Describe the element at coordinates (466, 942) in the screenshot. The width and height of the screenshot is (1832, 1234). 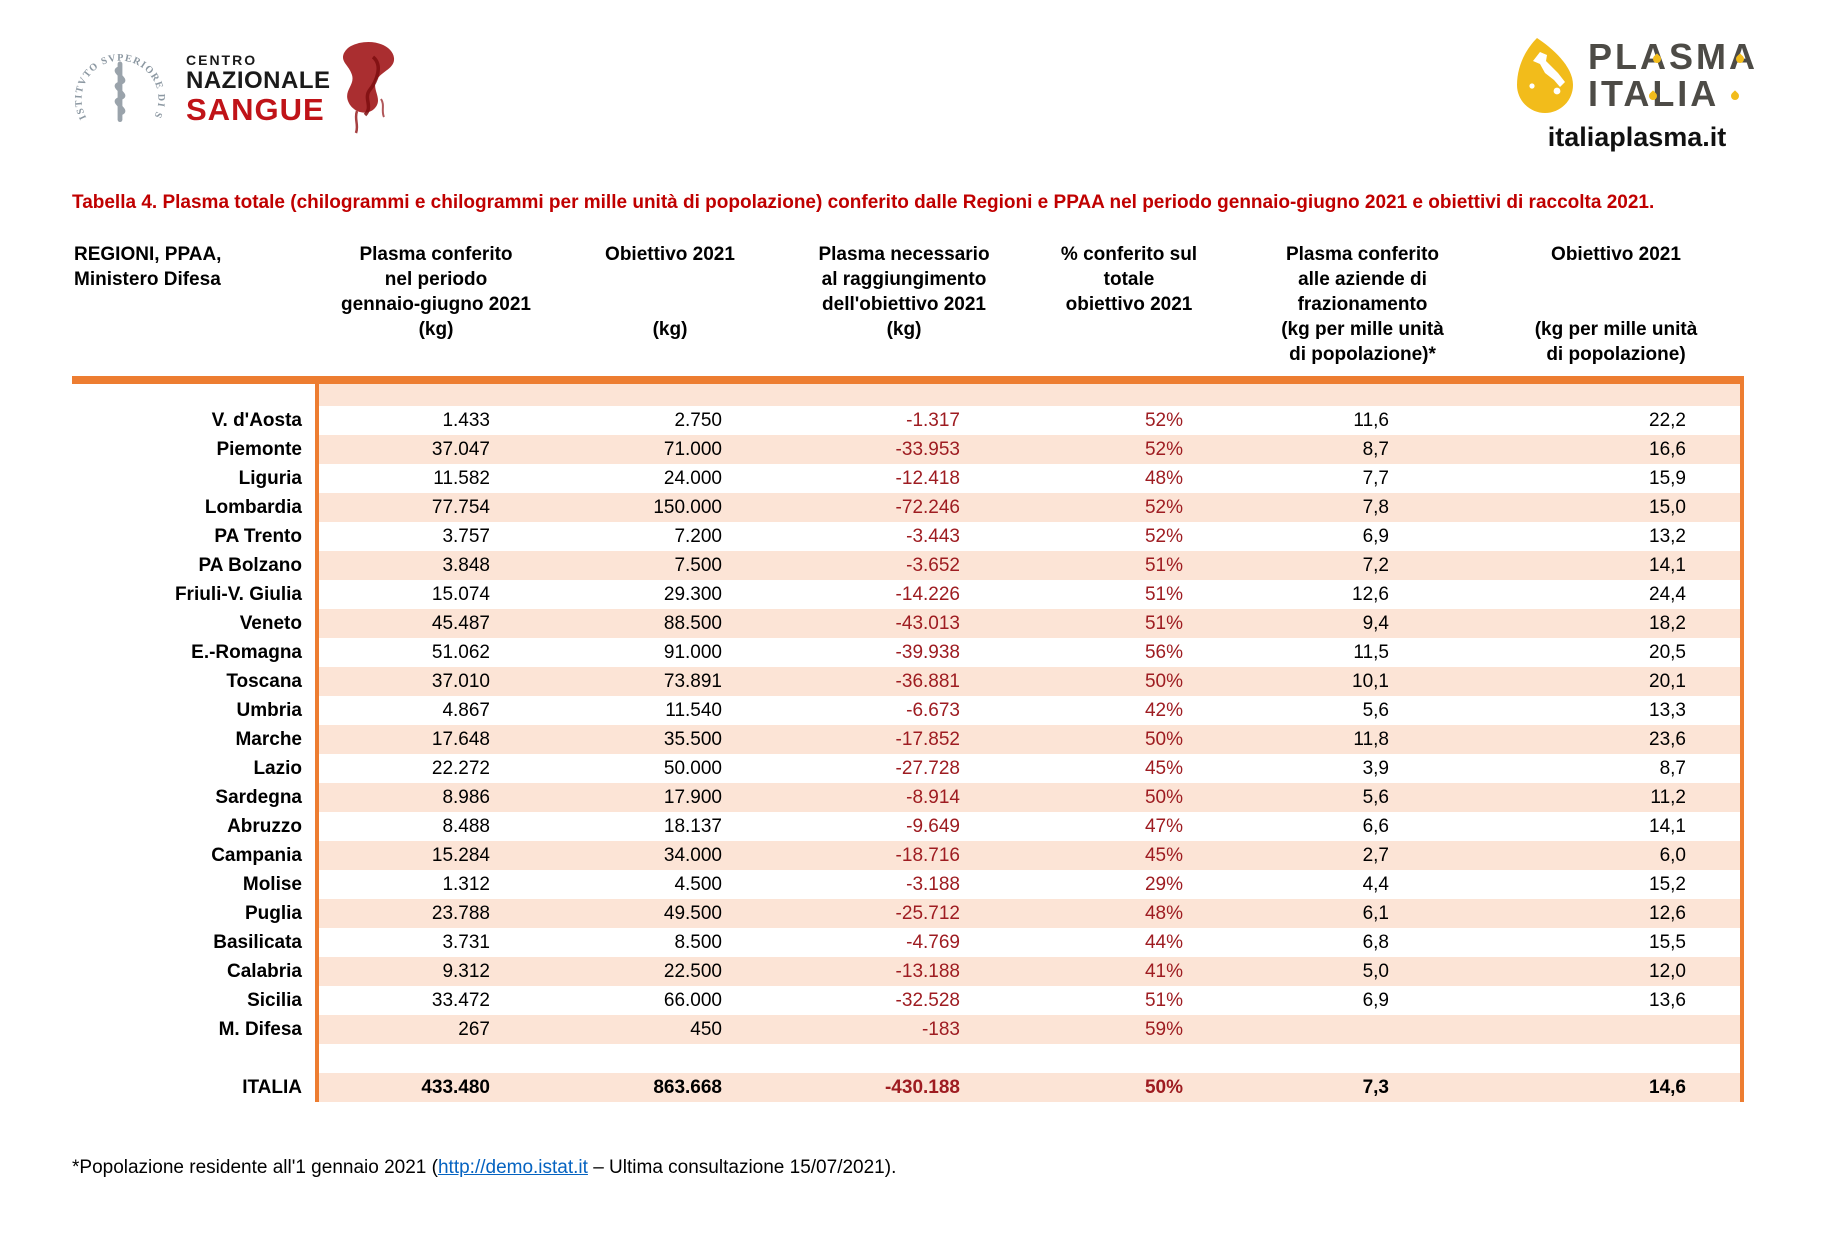
I see `value-cell: 3.731` at that location.